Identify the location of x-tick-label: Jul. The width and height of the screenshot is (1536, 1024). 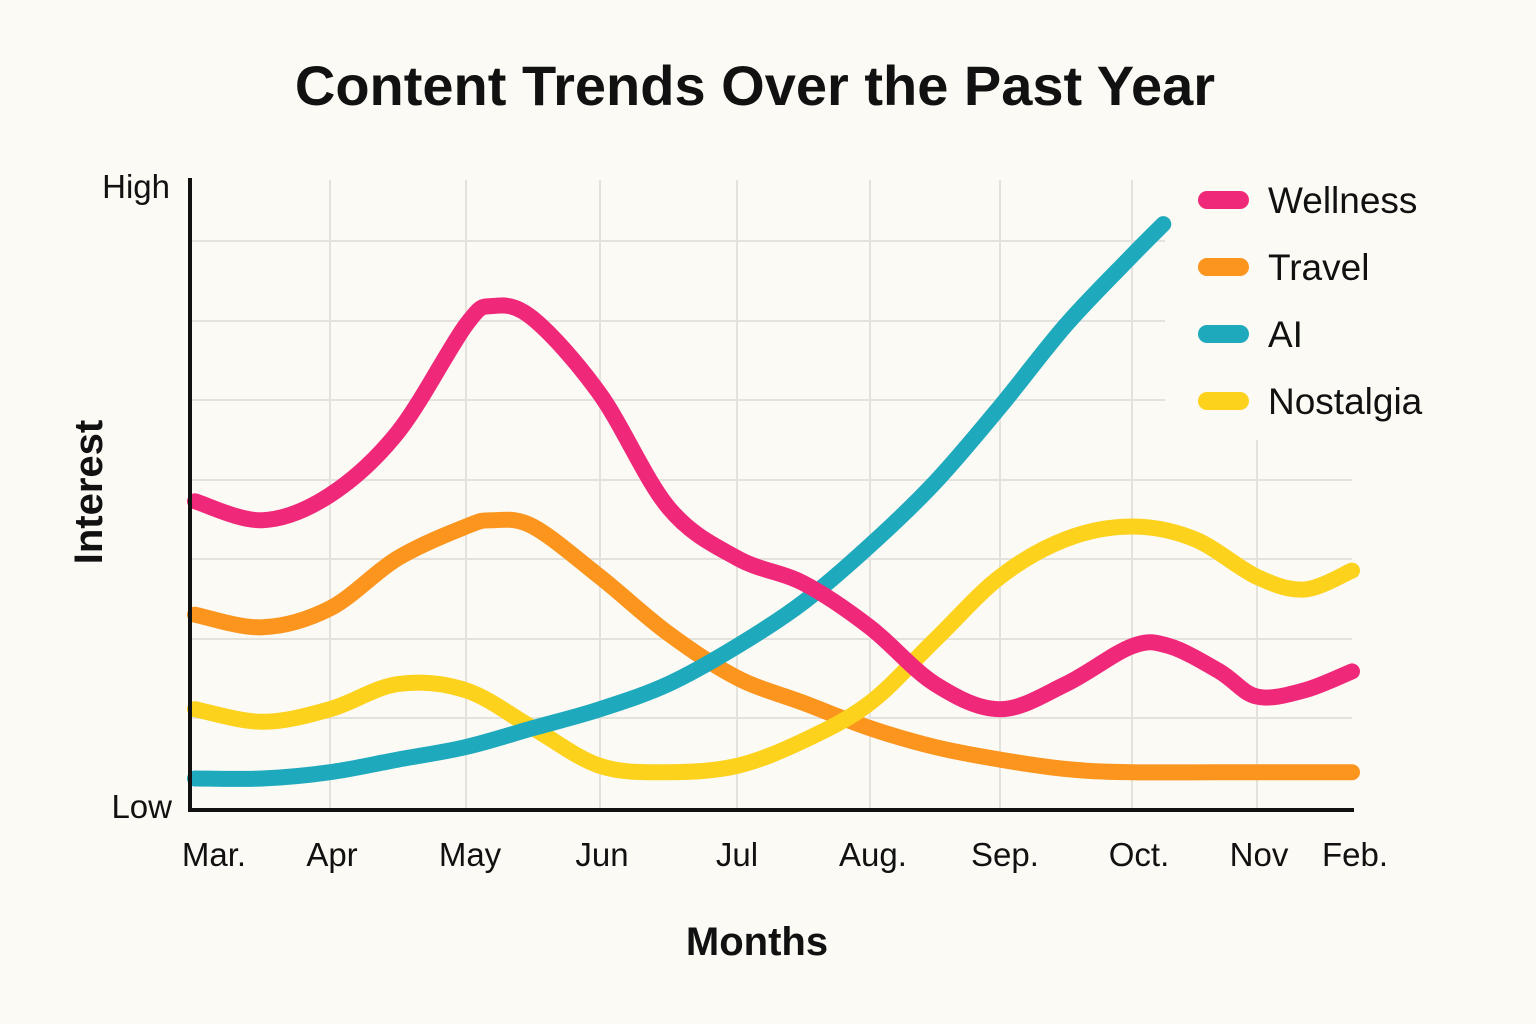
(737, 854).